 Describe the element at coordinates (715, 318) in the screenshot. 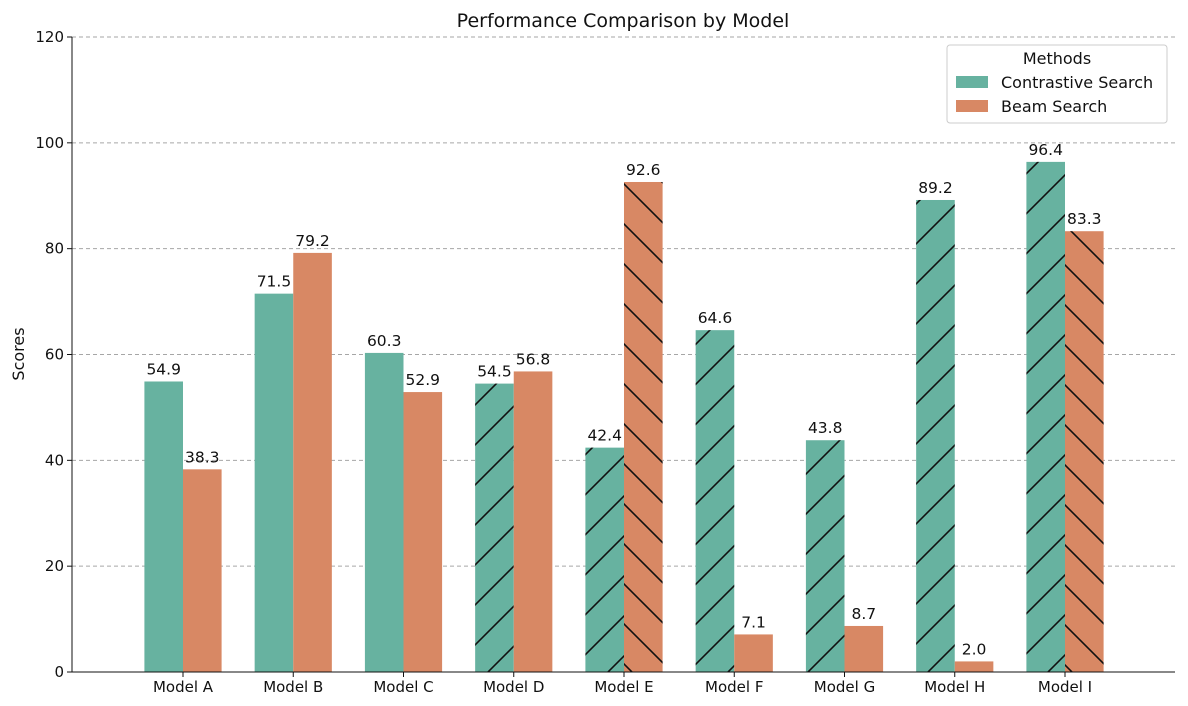

I see `bar-value-label: 64.6` at that location.